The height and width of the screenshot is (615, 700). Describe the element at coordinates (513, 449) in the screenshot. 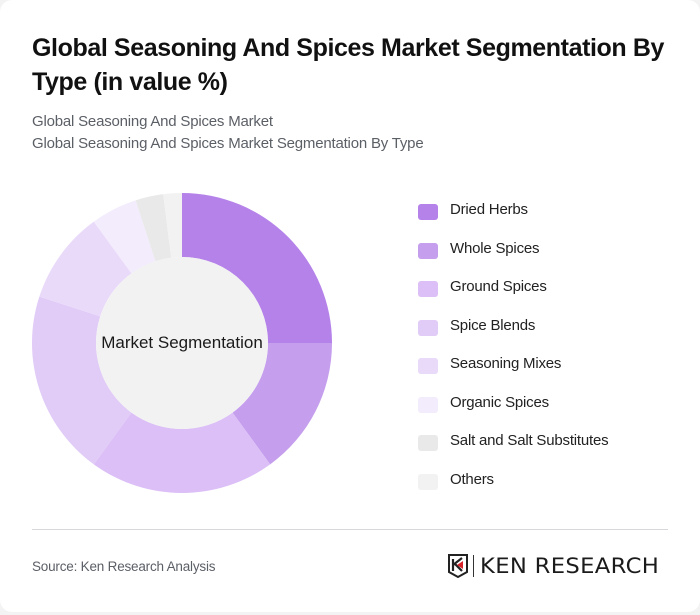

I see `legend-item-salt-and-salt-substitutes: Salt and Salt Substitutes` at that location.